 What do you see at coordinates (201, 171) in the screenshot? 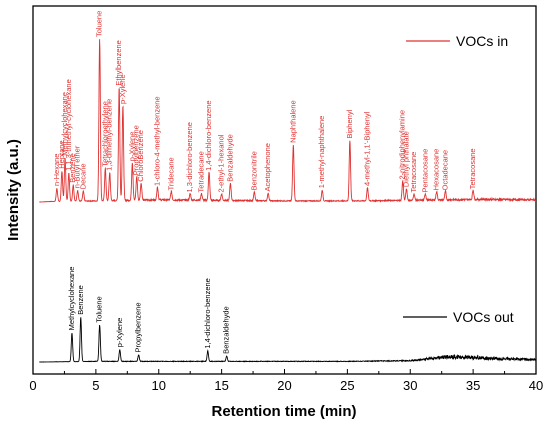
I see `peak-label: Tetradecane` at bounding box center [201, 171].